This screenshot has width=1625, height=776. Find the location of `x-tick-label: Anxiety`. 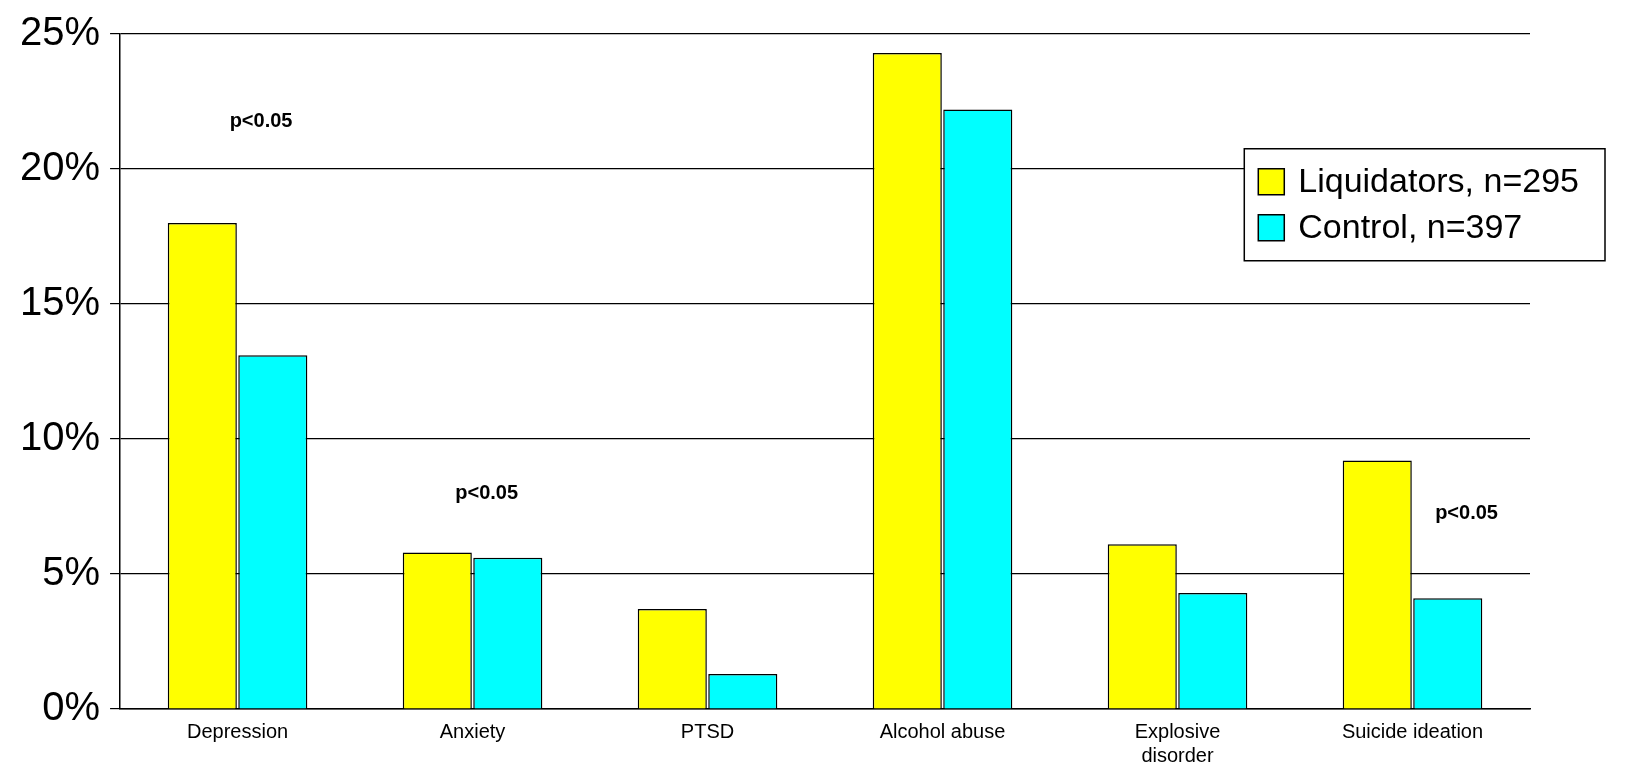

x-tick-label: Anxiety is located at coordinates (472, 730).